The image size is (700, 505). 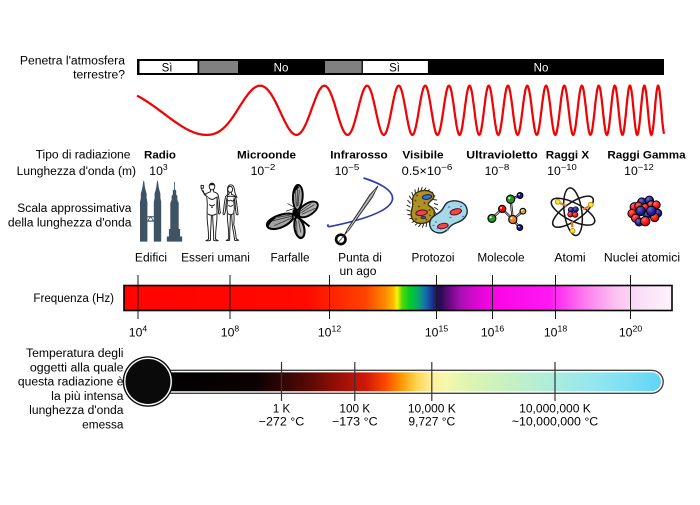 What do you see at coordinates (103, 426) in the screenshot?
I see `svg-text: emessa` at bounding box center [103, 426].